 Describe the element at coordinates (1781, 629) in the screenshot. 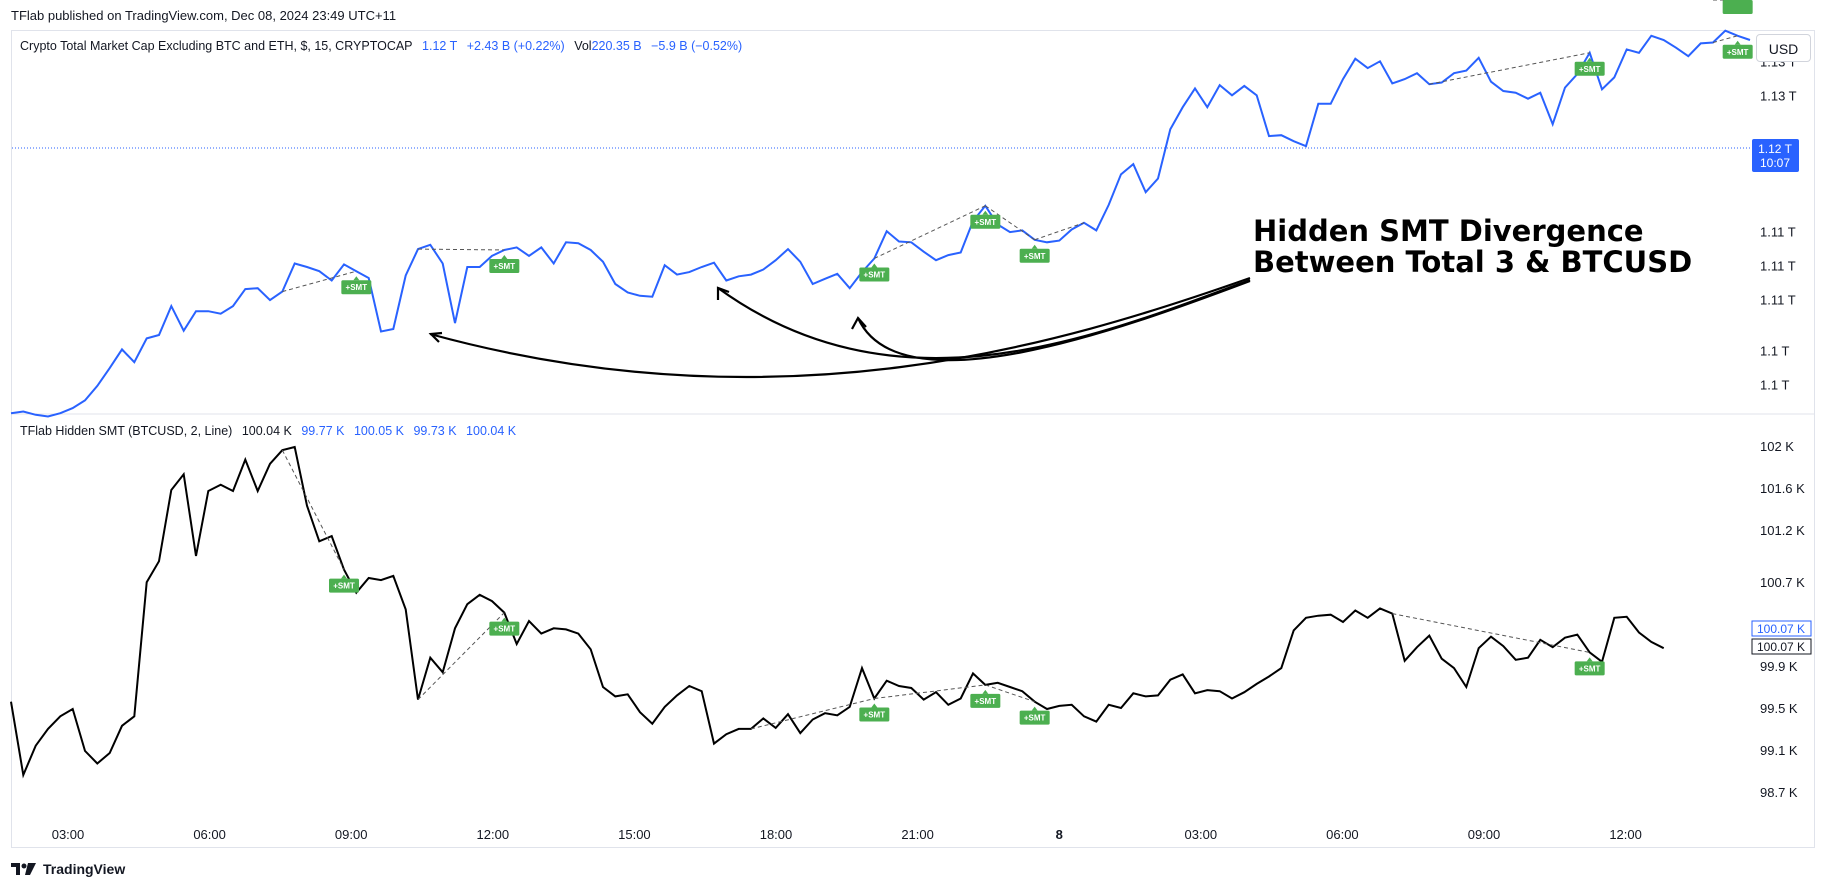

I see `price-label-blue: 100.07 K` at that location.